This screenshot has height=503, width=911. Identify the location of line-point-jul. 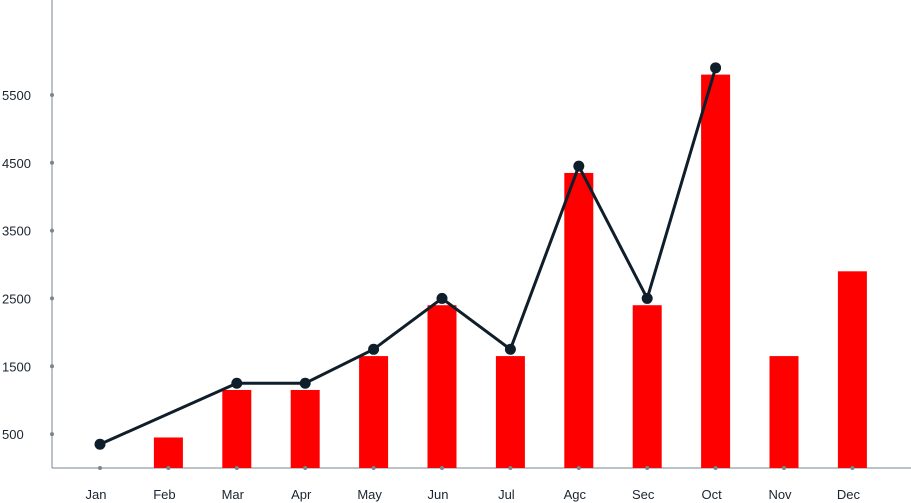
(510, 349).